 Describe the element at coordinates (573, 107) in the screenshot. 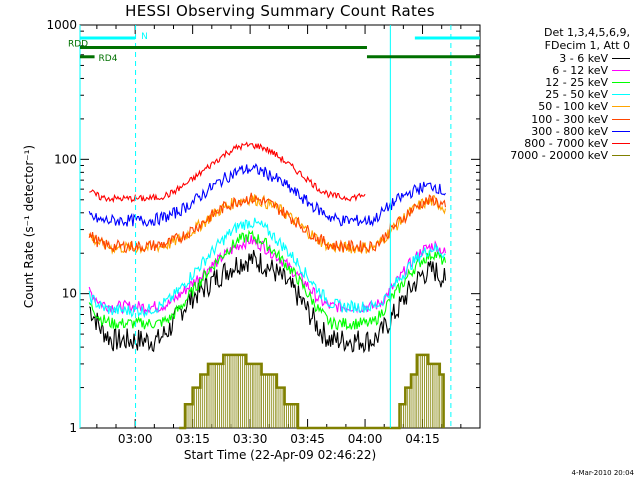

I see `legend-item-label: 50 - 100 keV` at that location.